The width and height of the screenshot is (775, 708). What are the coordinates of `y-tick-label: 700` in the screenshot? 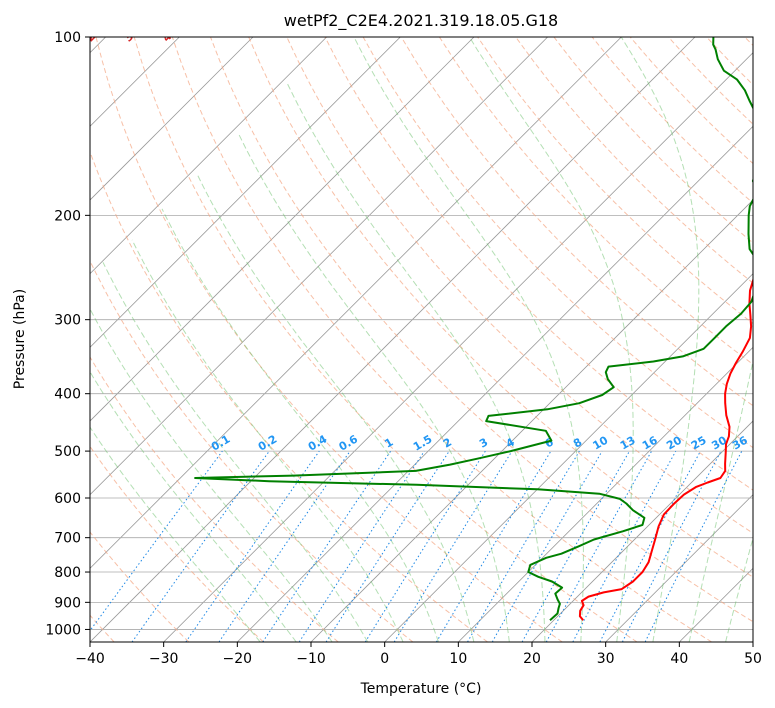 It's located at (67, 539).